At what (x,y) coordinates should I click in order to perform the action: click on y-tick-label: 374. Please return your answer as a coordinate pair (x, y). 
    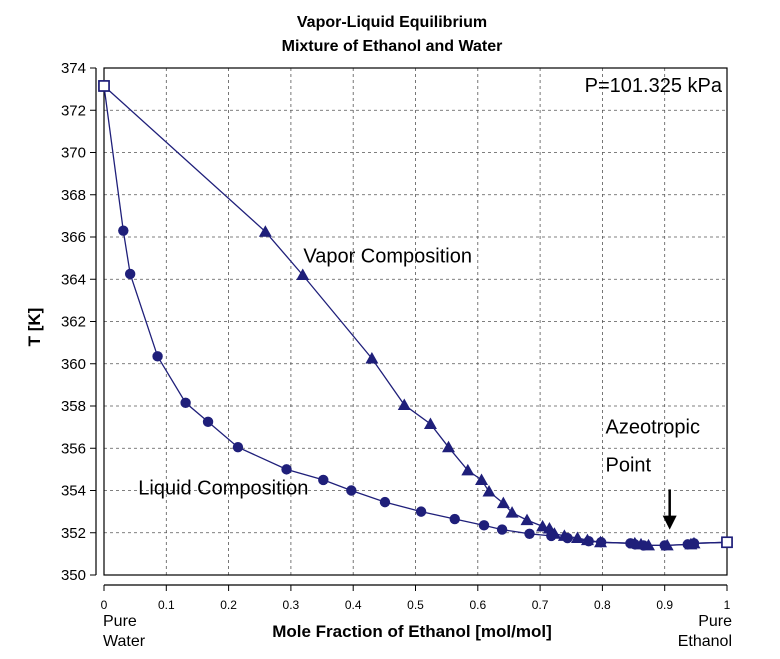
    Looking at the image, I should click on (73, 68).